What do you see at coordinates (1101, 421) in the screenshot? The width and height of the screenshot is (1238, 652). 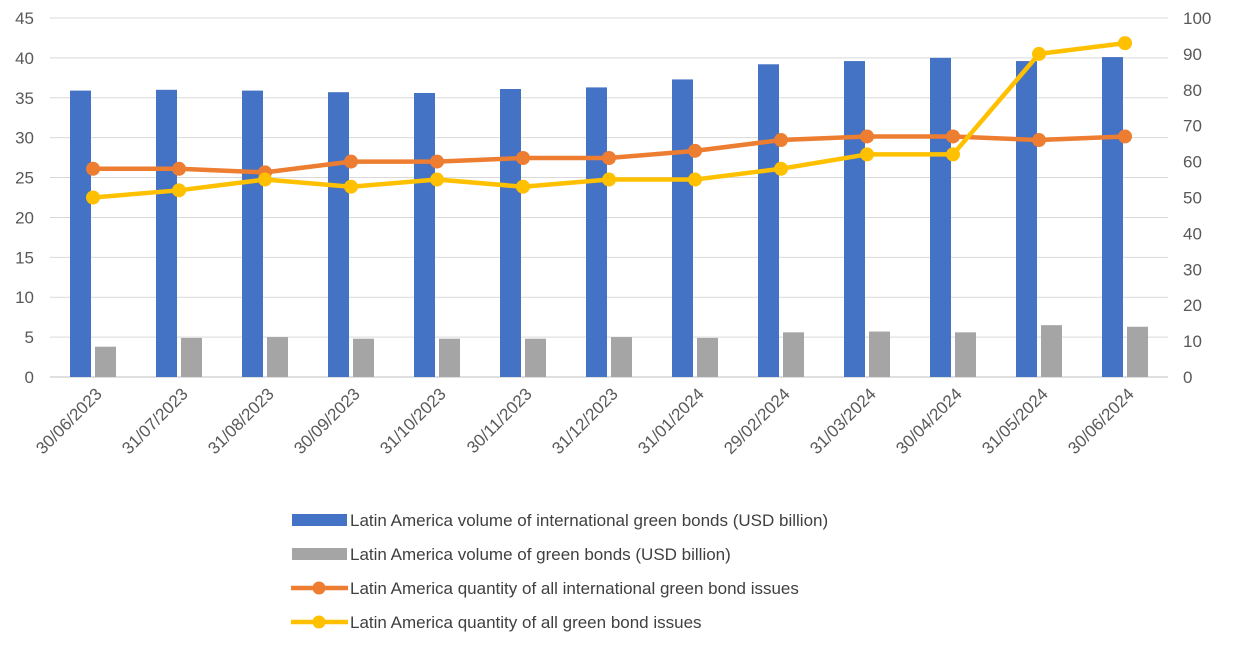 I see `x-tick-label: 30/06/2024` at bounding box center [1101, 421].